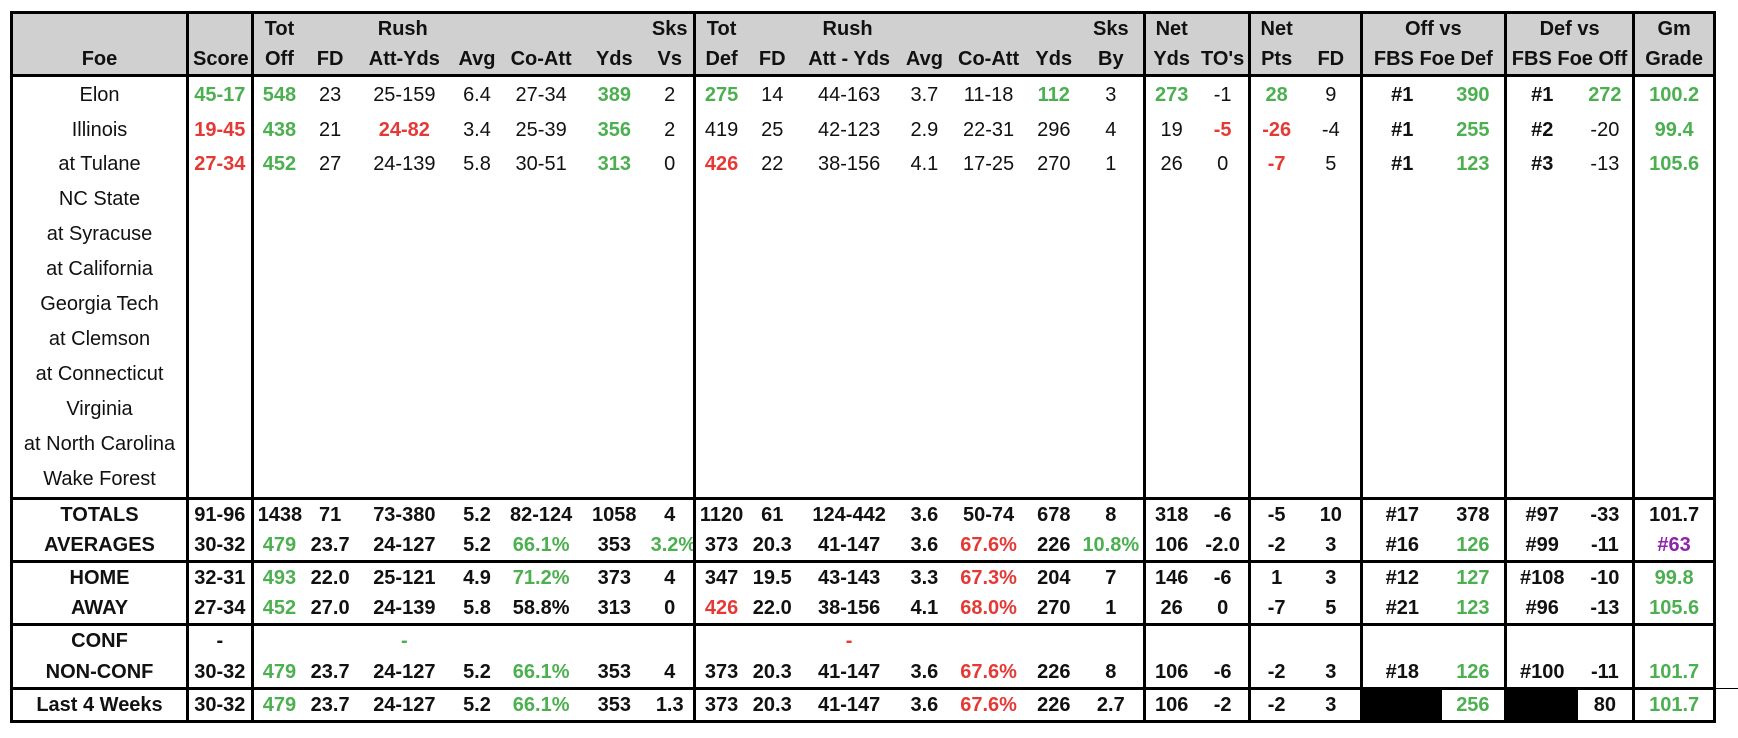  I want to click on game-row: at Connecticut, so click(862, 374).